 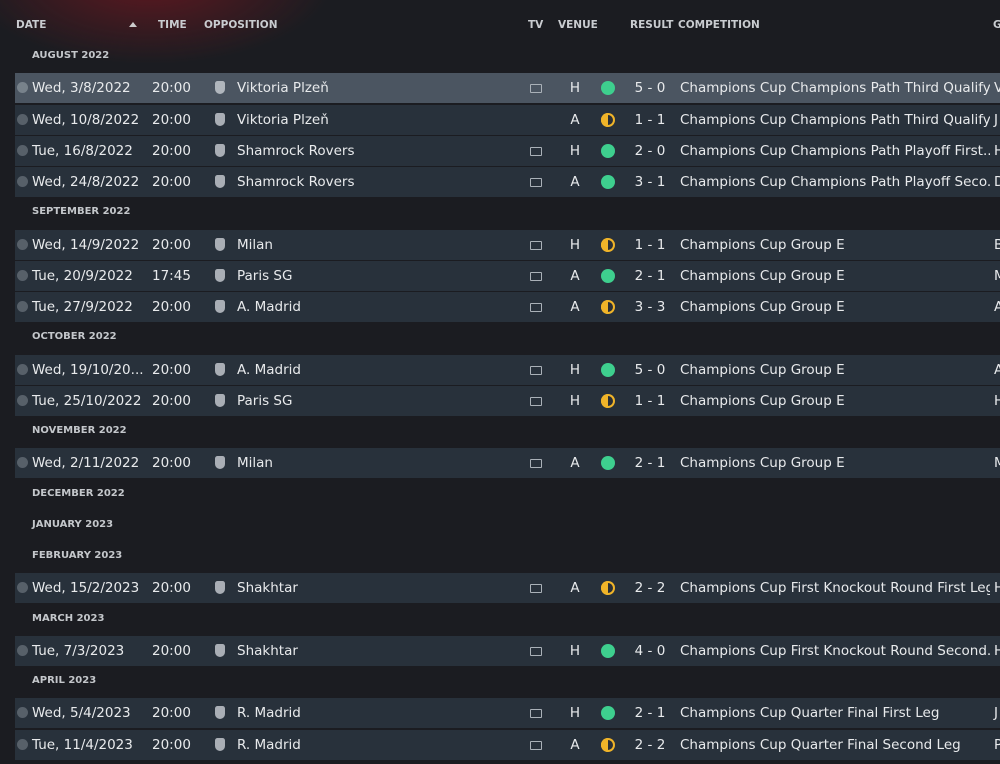 I want to click on month-header: DECEMBER 2022, so click(x=78, y=493).